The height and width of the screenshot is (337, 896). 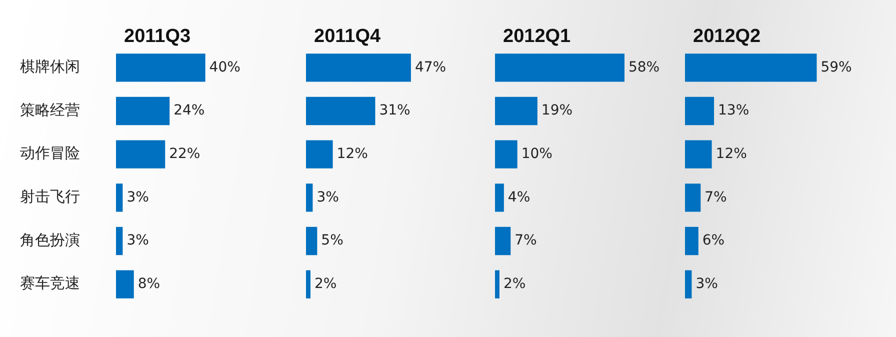 I want to click on data-label: 59%, so click(x=836, y=67).